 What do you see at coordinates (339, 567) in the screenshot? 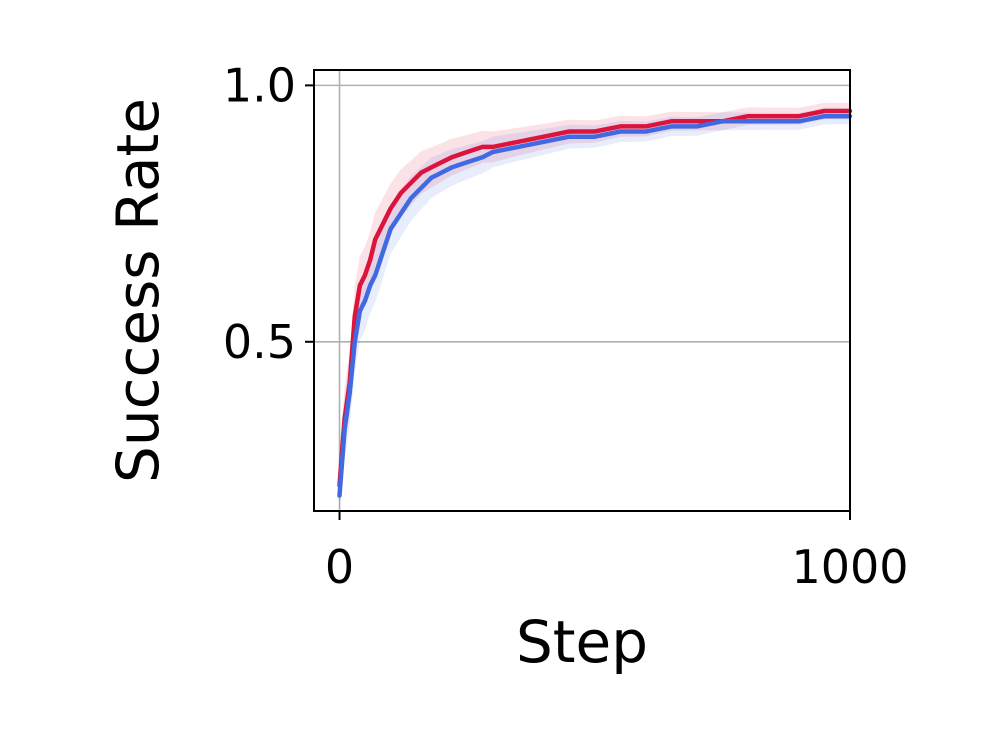
I see `x-tick-label: 0` at bounding box center [339, 567].